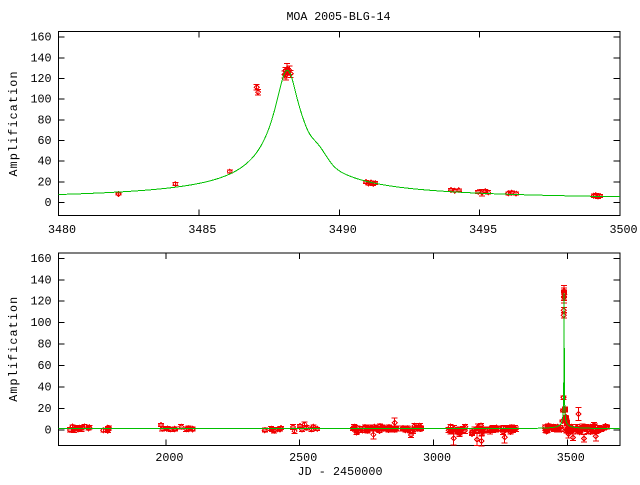 This screenshot has width=640, height=485. What do you see at coordinates (202, 230) in the screenshot?
I see `svg-text: 3485` at bounding box center [202, 230].